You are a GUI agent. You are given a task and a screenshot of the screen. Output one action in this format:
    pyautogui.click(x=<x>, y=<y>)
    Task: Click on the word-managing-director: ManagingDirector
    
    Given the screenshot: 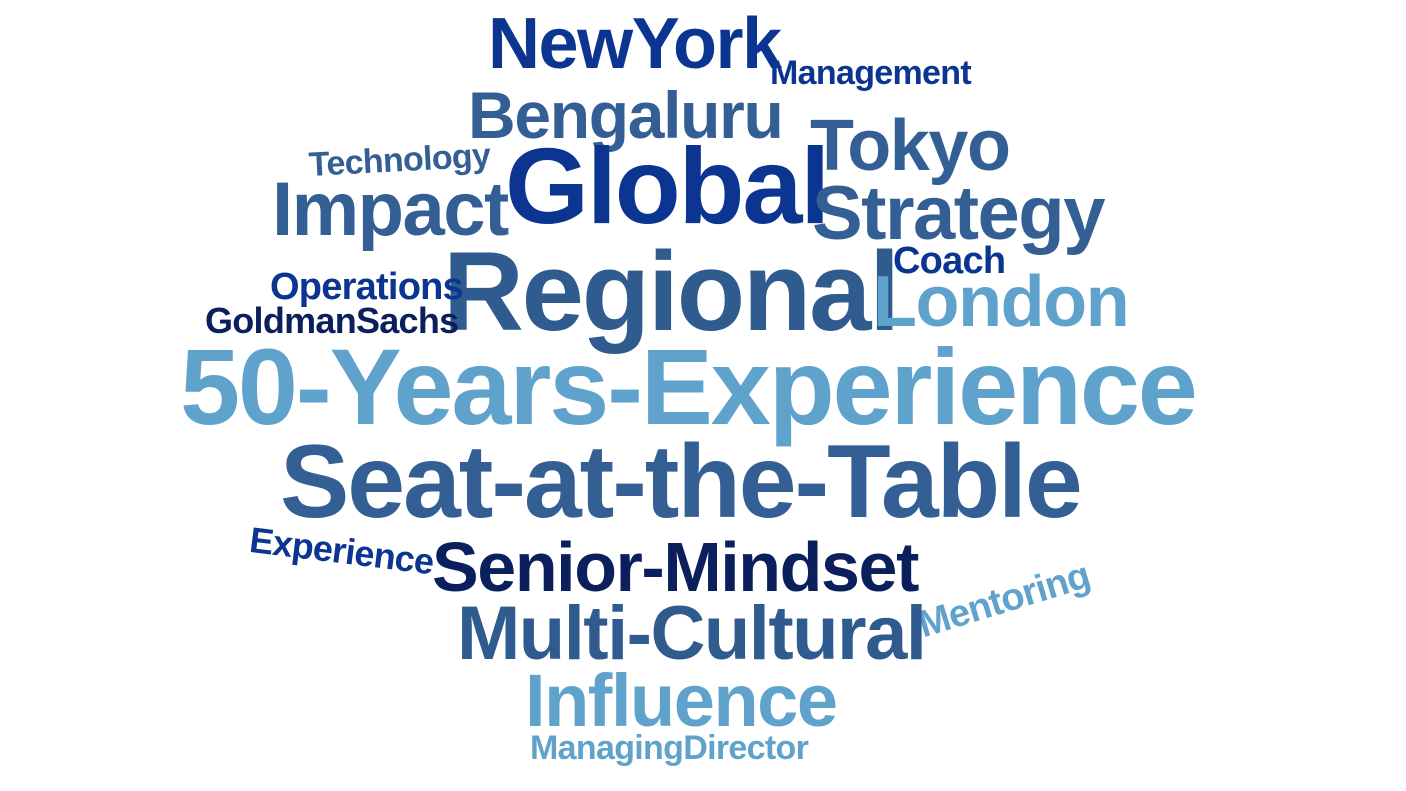 What is the action you would take?
    pyautogui.click(x=669, y=748)
    